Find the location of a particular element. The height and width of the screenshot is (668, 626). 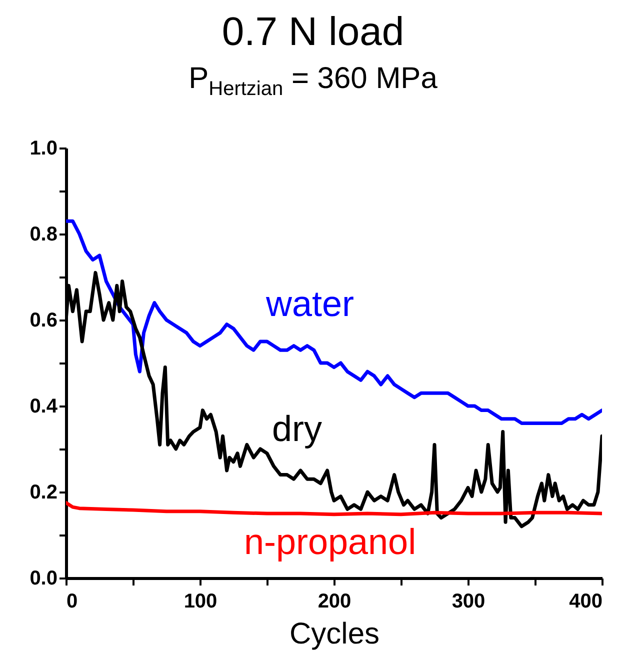

chart-title: 0.7 N load is located at coordinates (313, 32).